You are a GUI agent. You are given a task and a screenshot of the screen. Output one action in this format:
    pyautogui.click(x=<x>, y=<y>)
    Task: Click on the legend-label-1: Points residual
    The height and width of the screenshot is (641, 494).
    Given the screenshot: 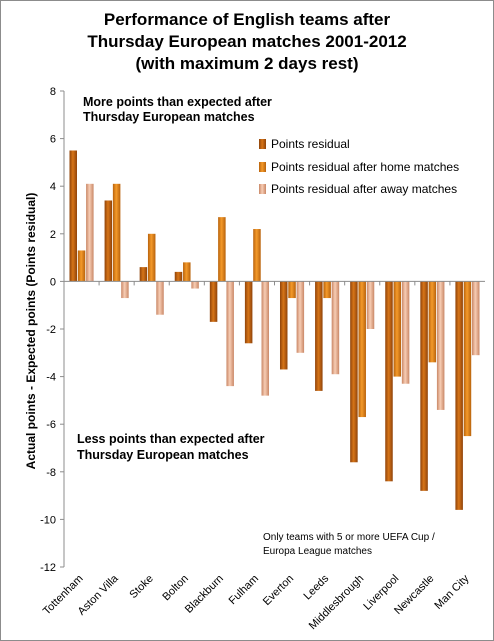 What is the action you would take?
    pyautogui.click(x=310, y=144)
    